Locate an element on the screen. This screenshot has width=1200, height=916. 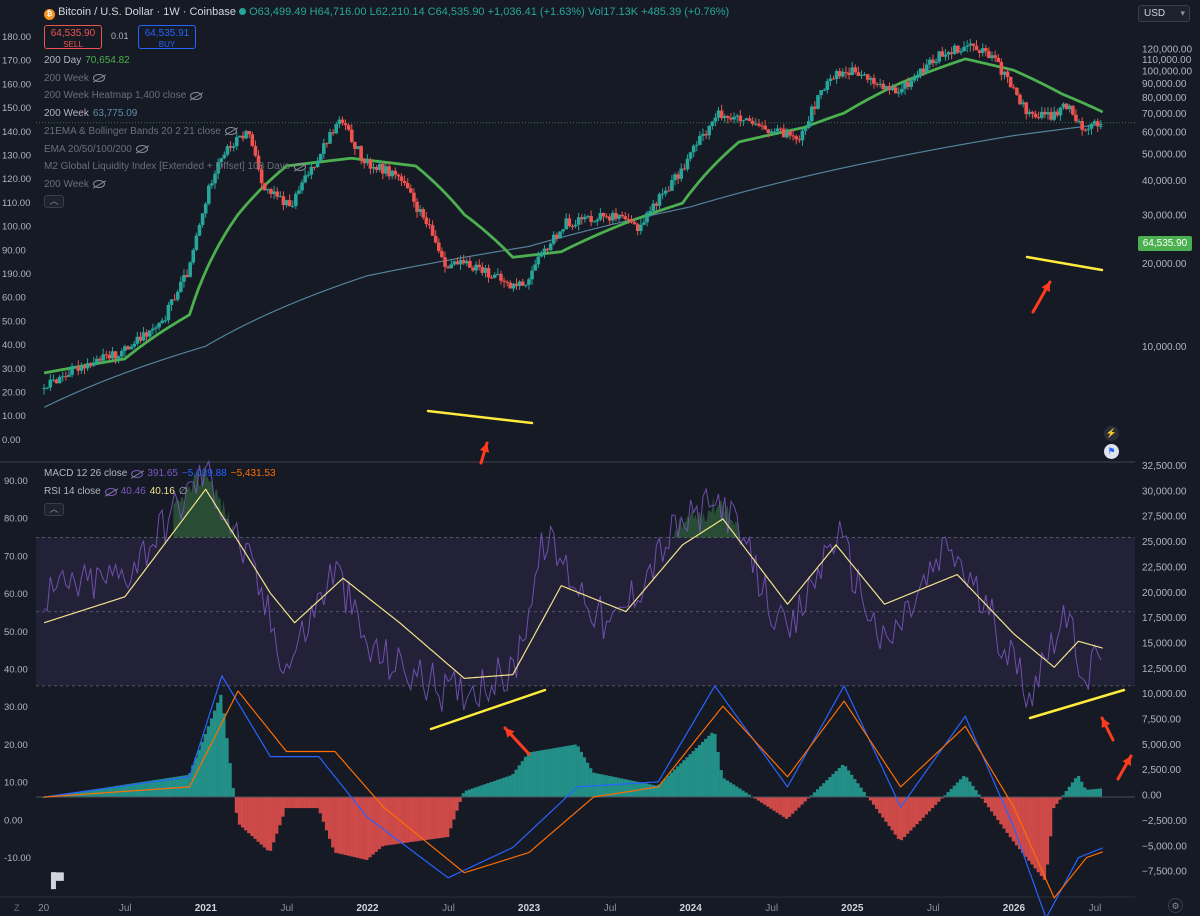
price-axis-label: 50,000.00 is located at coordinates (1164, 154).